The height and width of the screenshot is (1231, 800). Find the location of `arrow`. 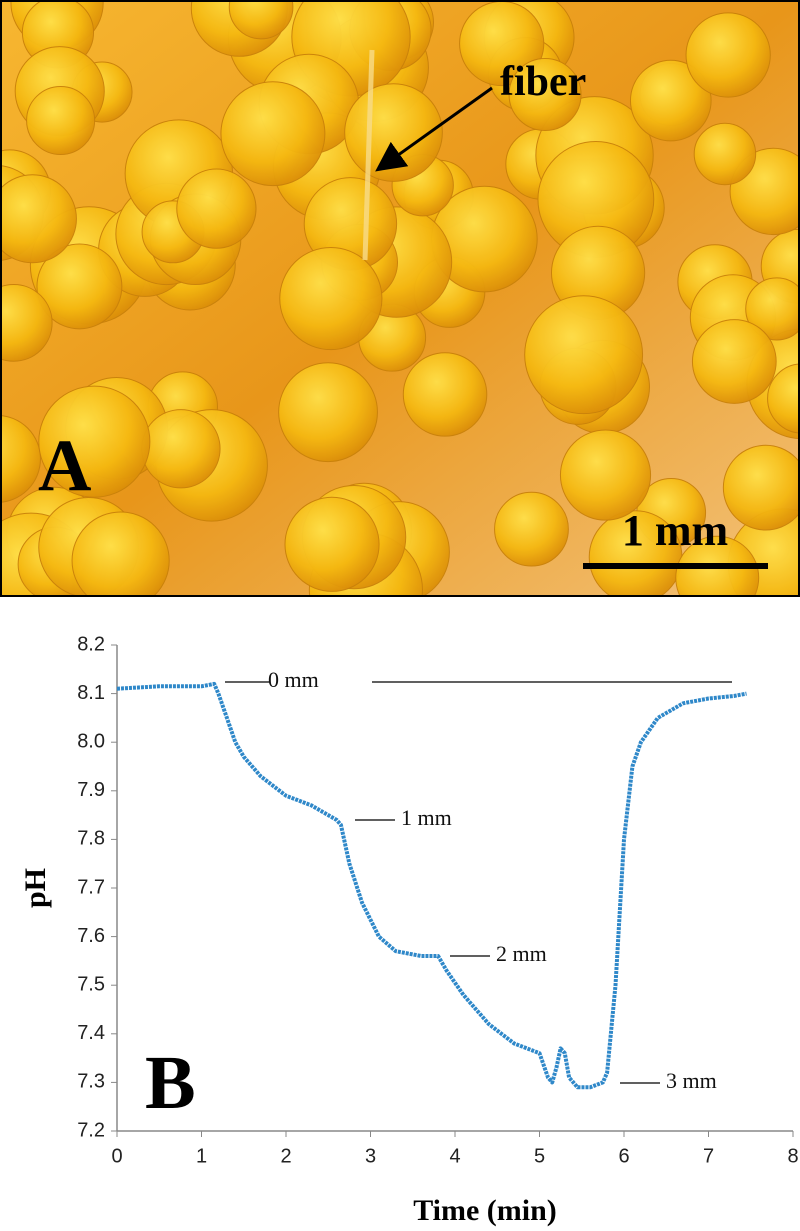

arrow is located at coordinates (434, 129).